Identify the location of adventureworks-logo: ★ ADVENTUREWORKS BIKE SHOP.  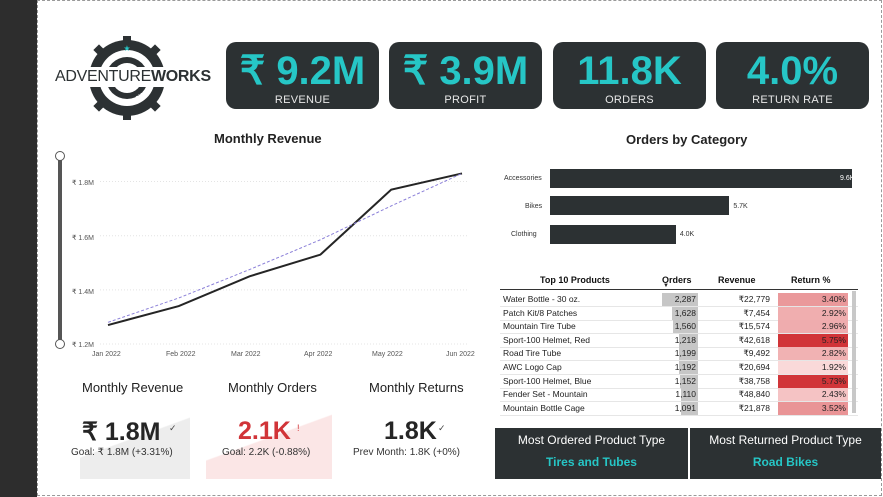
(133, 78).